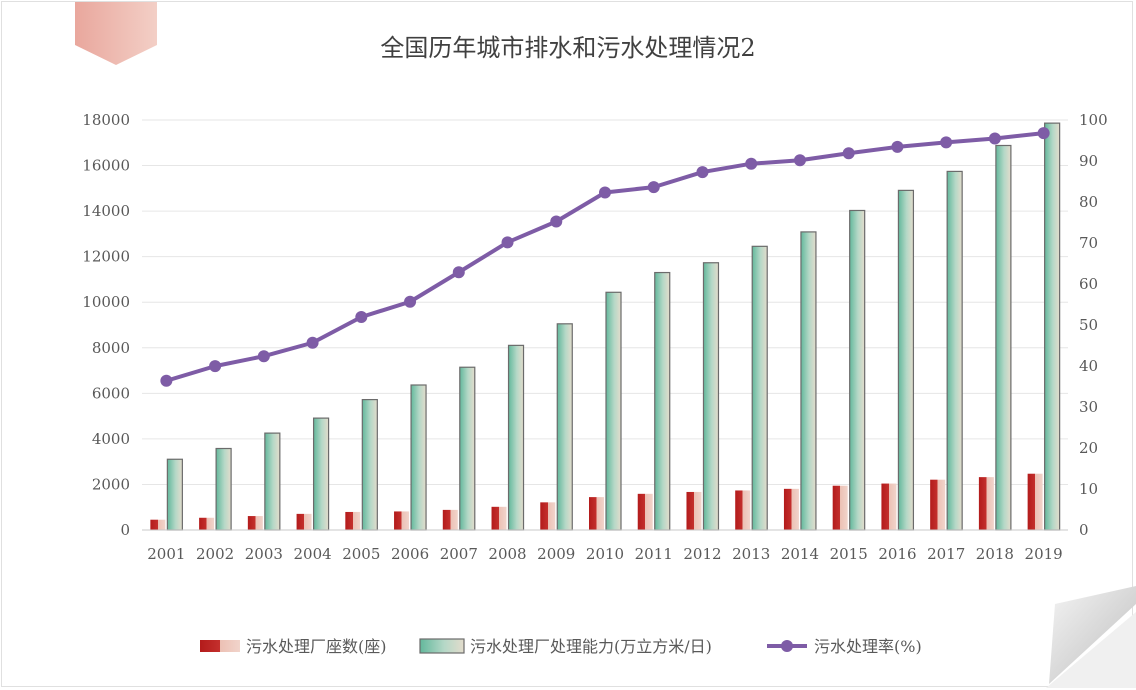  What do you see at coordinates (507, 554) in the screenshot?
I see `x-tick-label: 2008` at bounding box center [507, 554].